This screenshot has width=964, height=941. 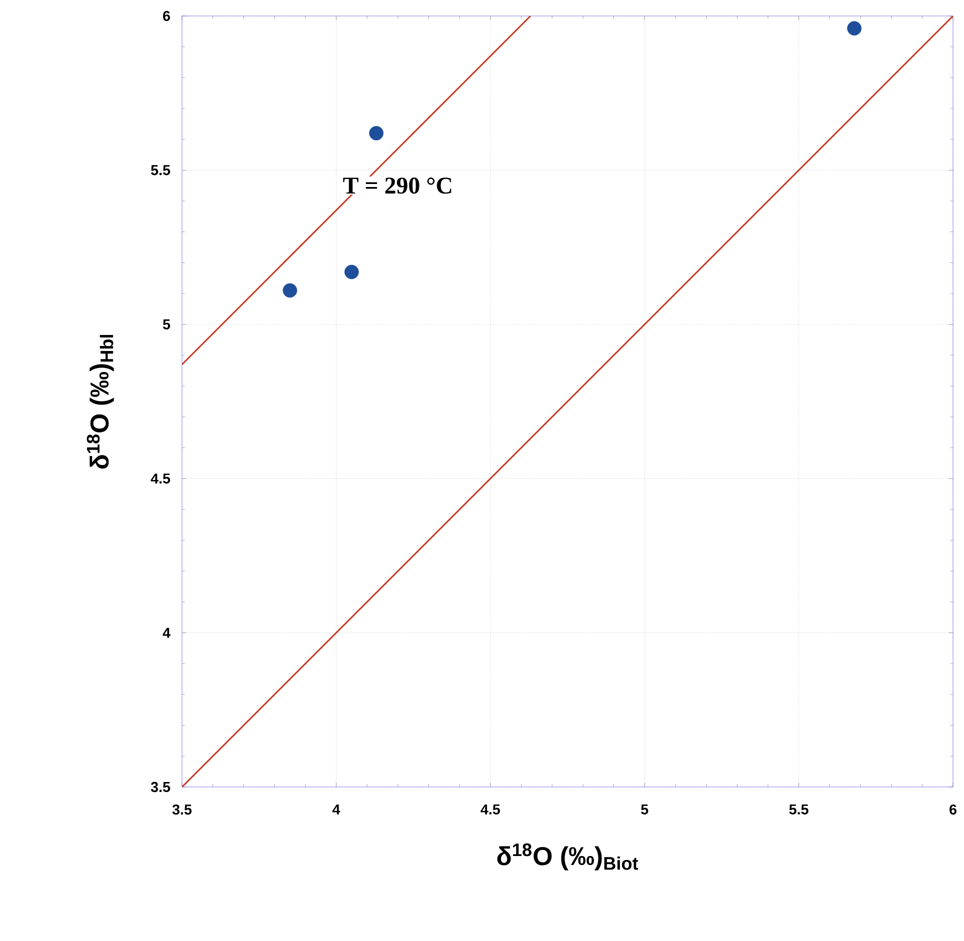 I want to click on y-tick-label: 5, so click(x=166, y=324).